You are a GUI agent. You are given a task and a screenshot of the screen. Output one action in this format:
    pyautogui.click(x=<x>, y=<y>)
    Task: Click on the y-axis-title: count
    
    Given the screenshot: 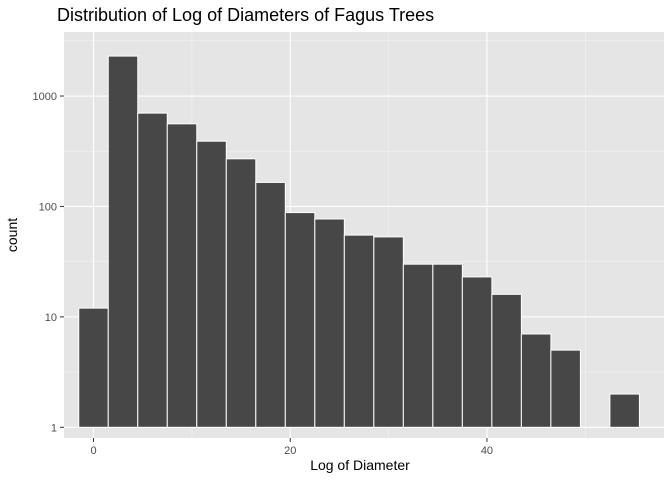 What is the action you would take?
    pyautogui.click(x=12, y=235)
    